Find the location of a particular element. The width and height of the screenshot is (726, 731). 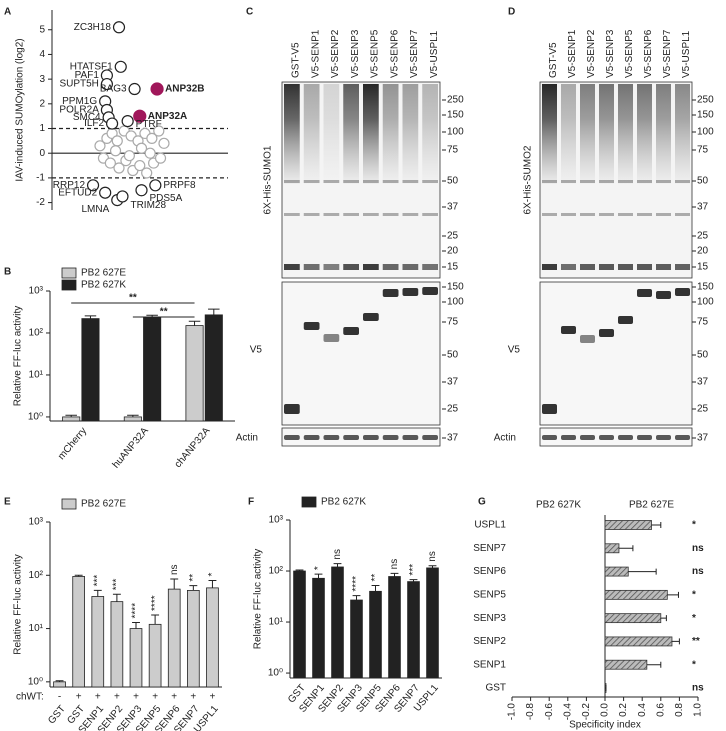

y-tick-label: 10³ is located at coordinates (276, 520).